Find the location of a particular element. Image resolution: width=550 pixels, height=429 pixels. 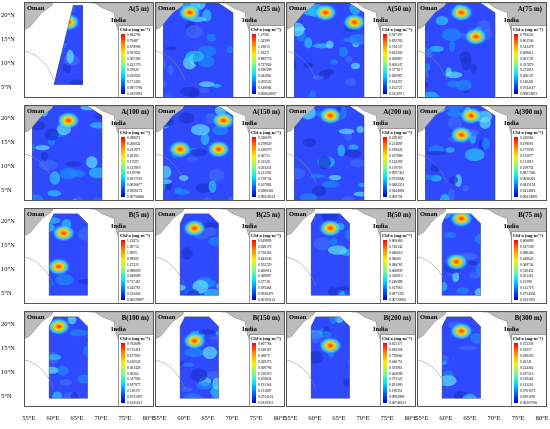

colorbar-tick-label: 0.849809 is located at coordinates (134, 276).